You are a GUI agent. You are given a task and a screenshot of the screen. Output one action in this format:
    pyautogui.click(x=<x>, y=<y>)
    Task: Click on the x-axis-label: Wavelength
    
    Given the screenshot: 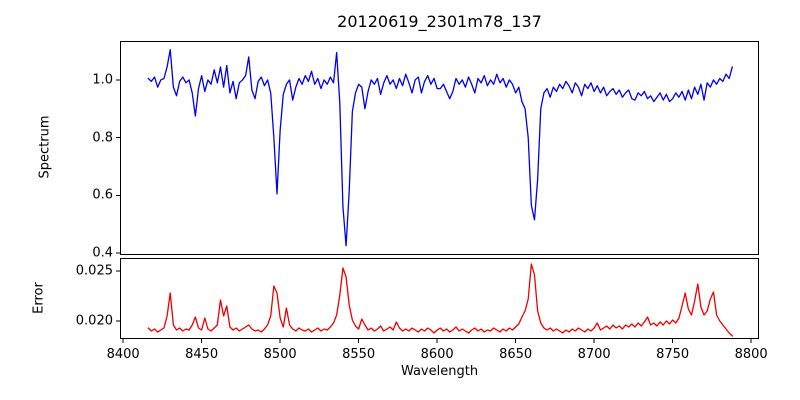 What is the action you would take?
    pyautogui.click(x=439, y=371)
    